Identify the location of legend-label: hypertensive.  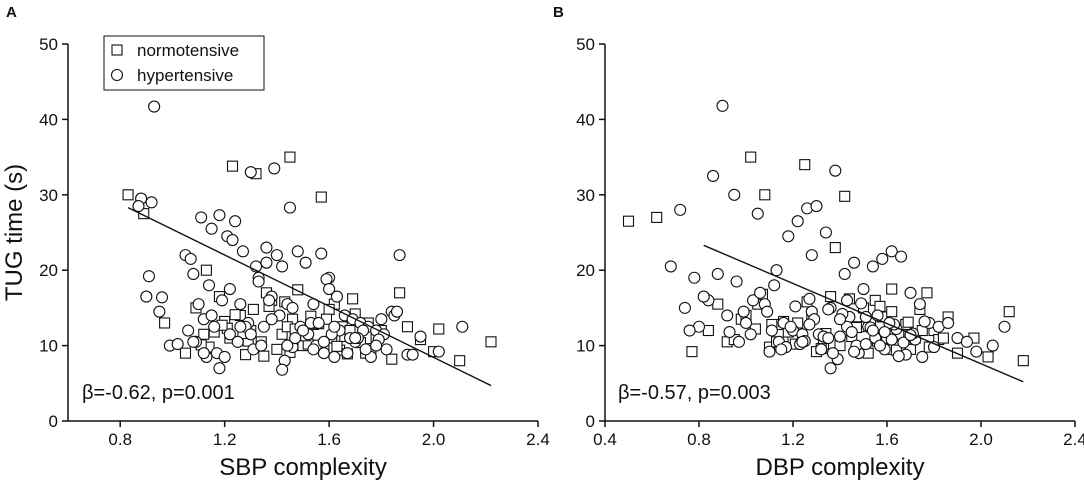
(185, 75).